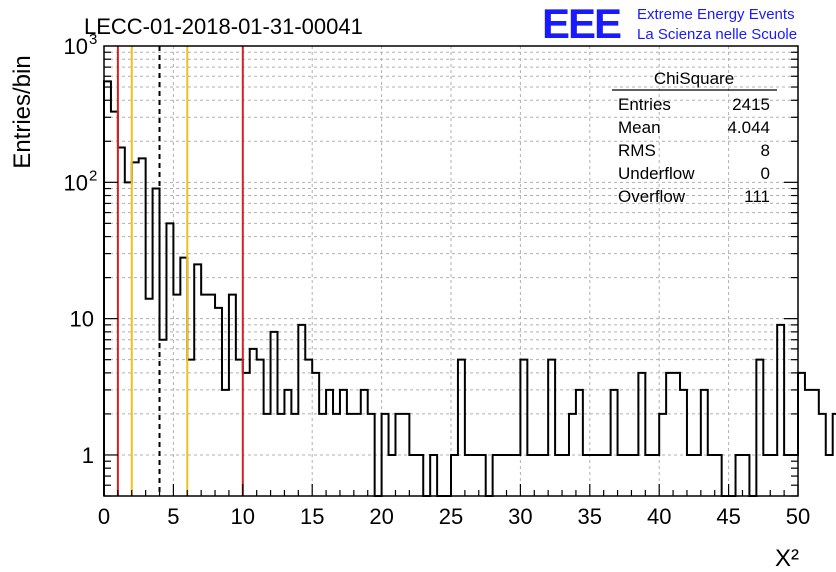 This screenshot has width=836, height=572. What do you see at coordinates (716, 14) in the screenshot?
I see `logo-line1: Extreme Energy Events` at bounding box center [716, 14].